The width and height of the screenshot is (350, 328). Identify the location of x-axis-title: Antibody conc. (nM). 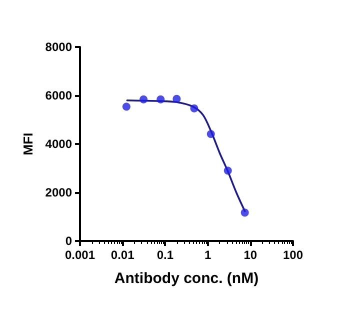
(186, 278).